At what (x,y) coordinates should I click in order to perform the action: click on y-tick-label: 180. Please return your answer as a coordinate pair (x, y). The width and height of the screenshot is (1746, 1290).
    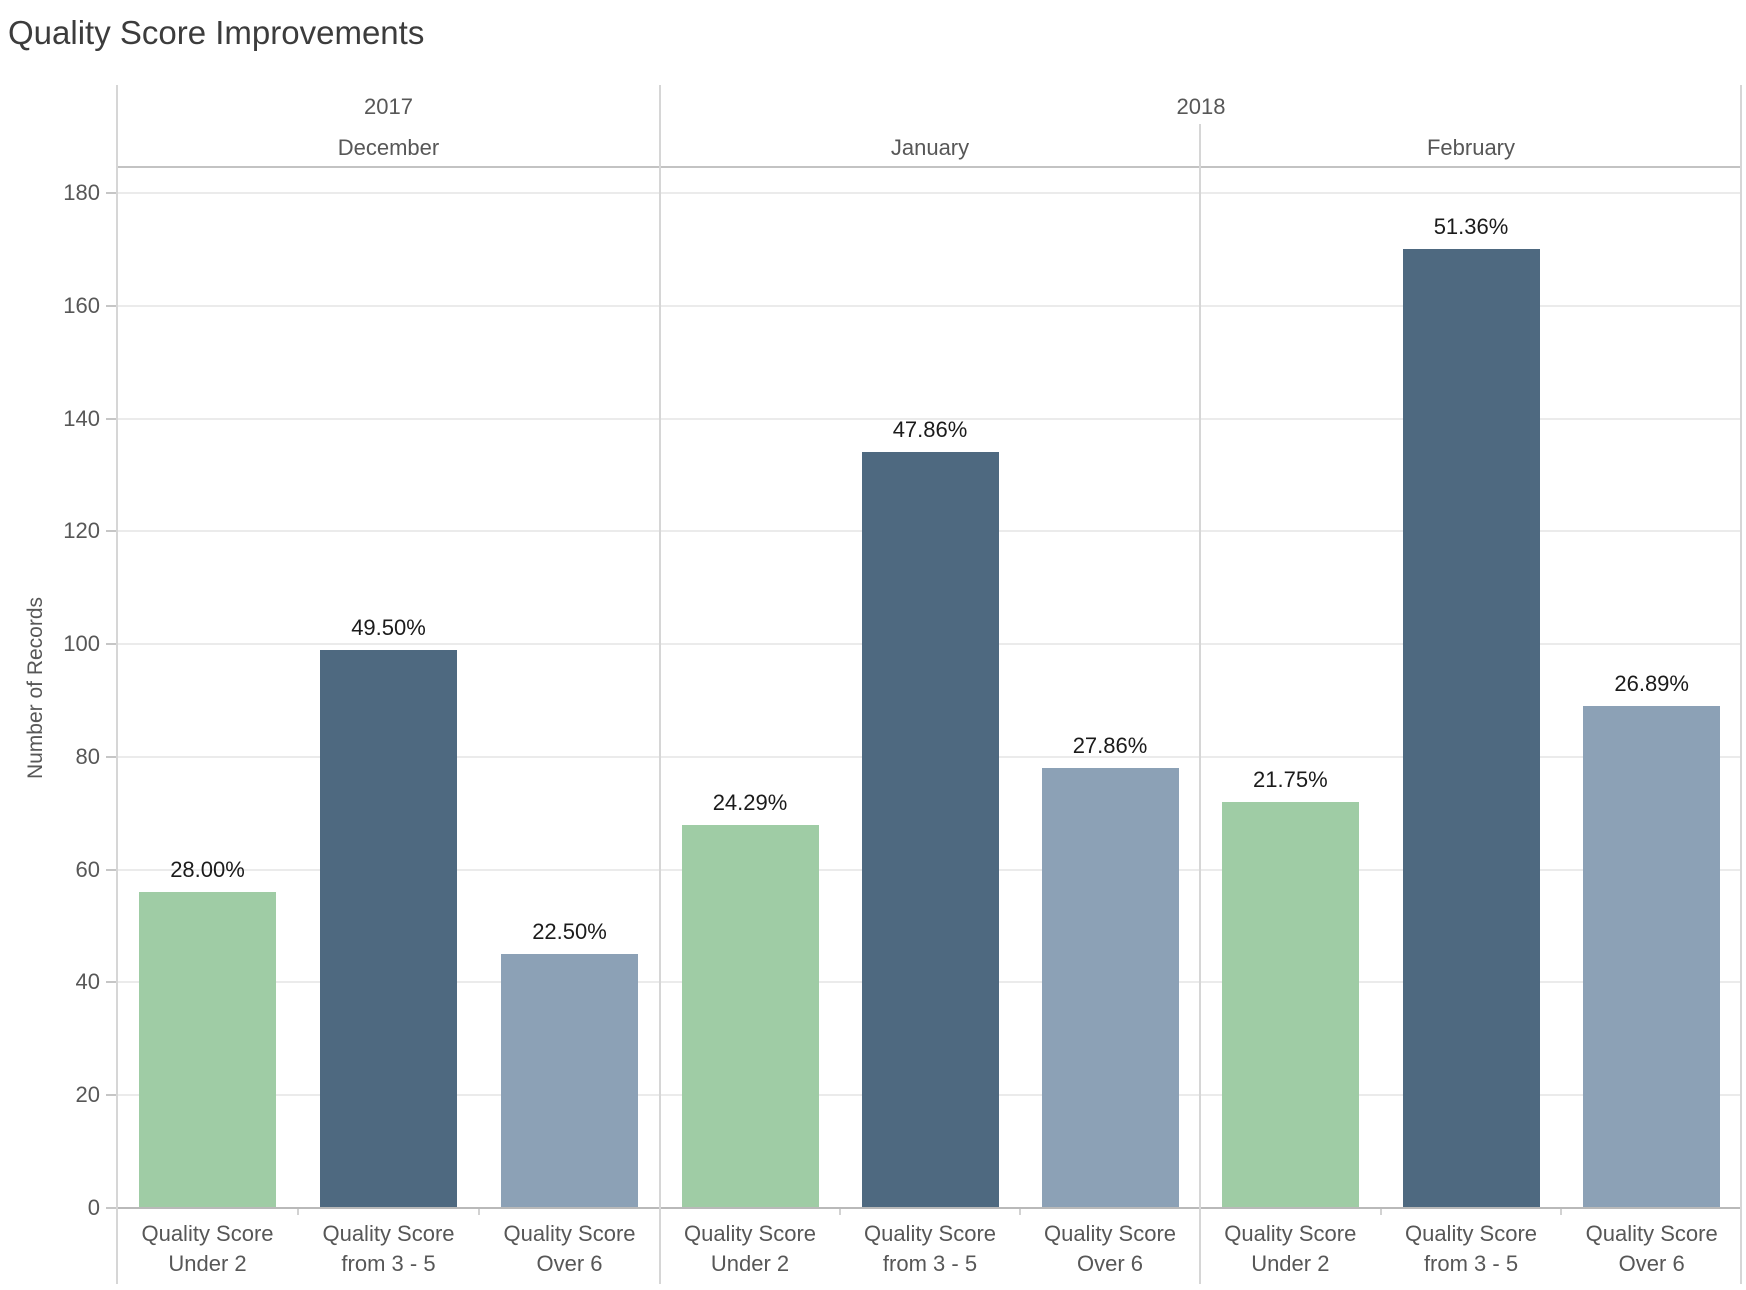
    Looking at the image, I should click on (81, 192).